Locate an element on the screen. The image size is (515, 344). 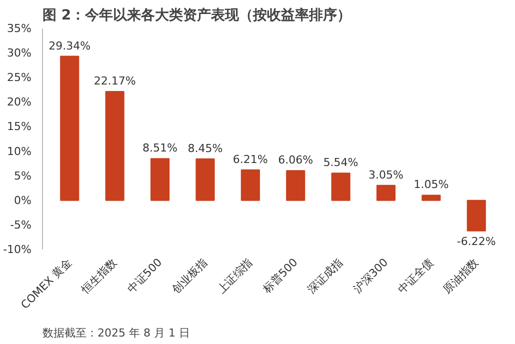
y-tick-label: -10% is located at coordinates (17, 249).